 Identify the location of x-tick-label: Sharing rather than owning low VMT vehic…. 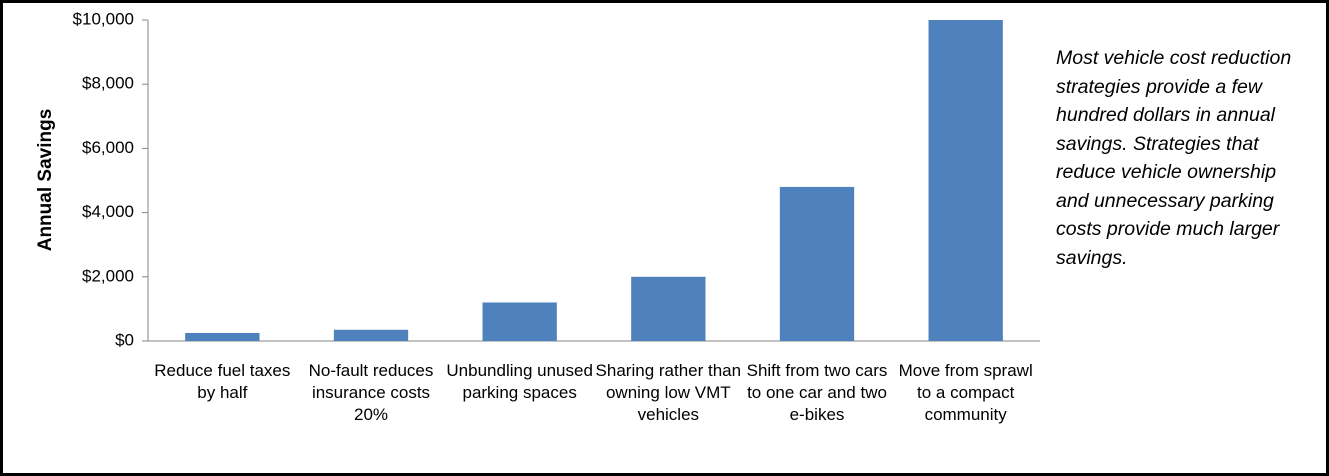
(668, 392).